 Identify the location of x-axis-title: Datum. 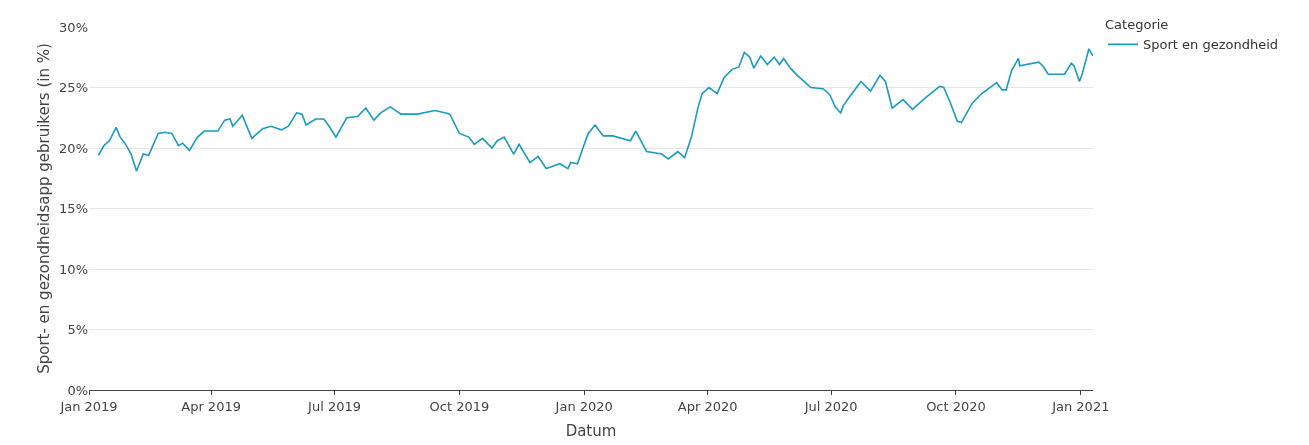
(591, 430).